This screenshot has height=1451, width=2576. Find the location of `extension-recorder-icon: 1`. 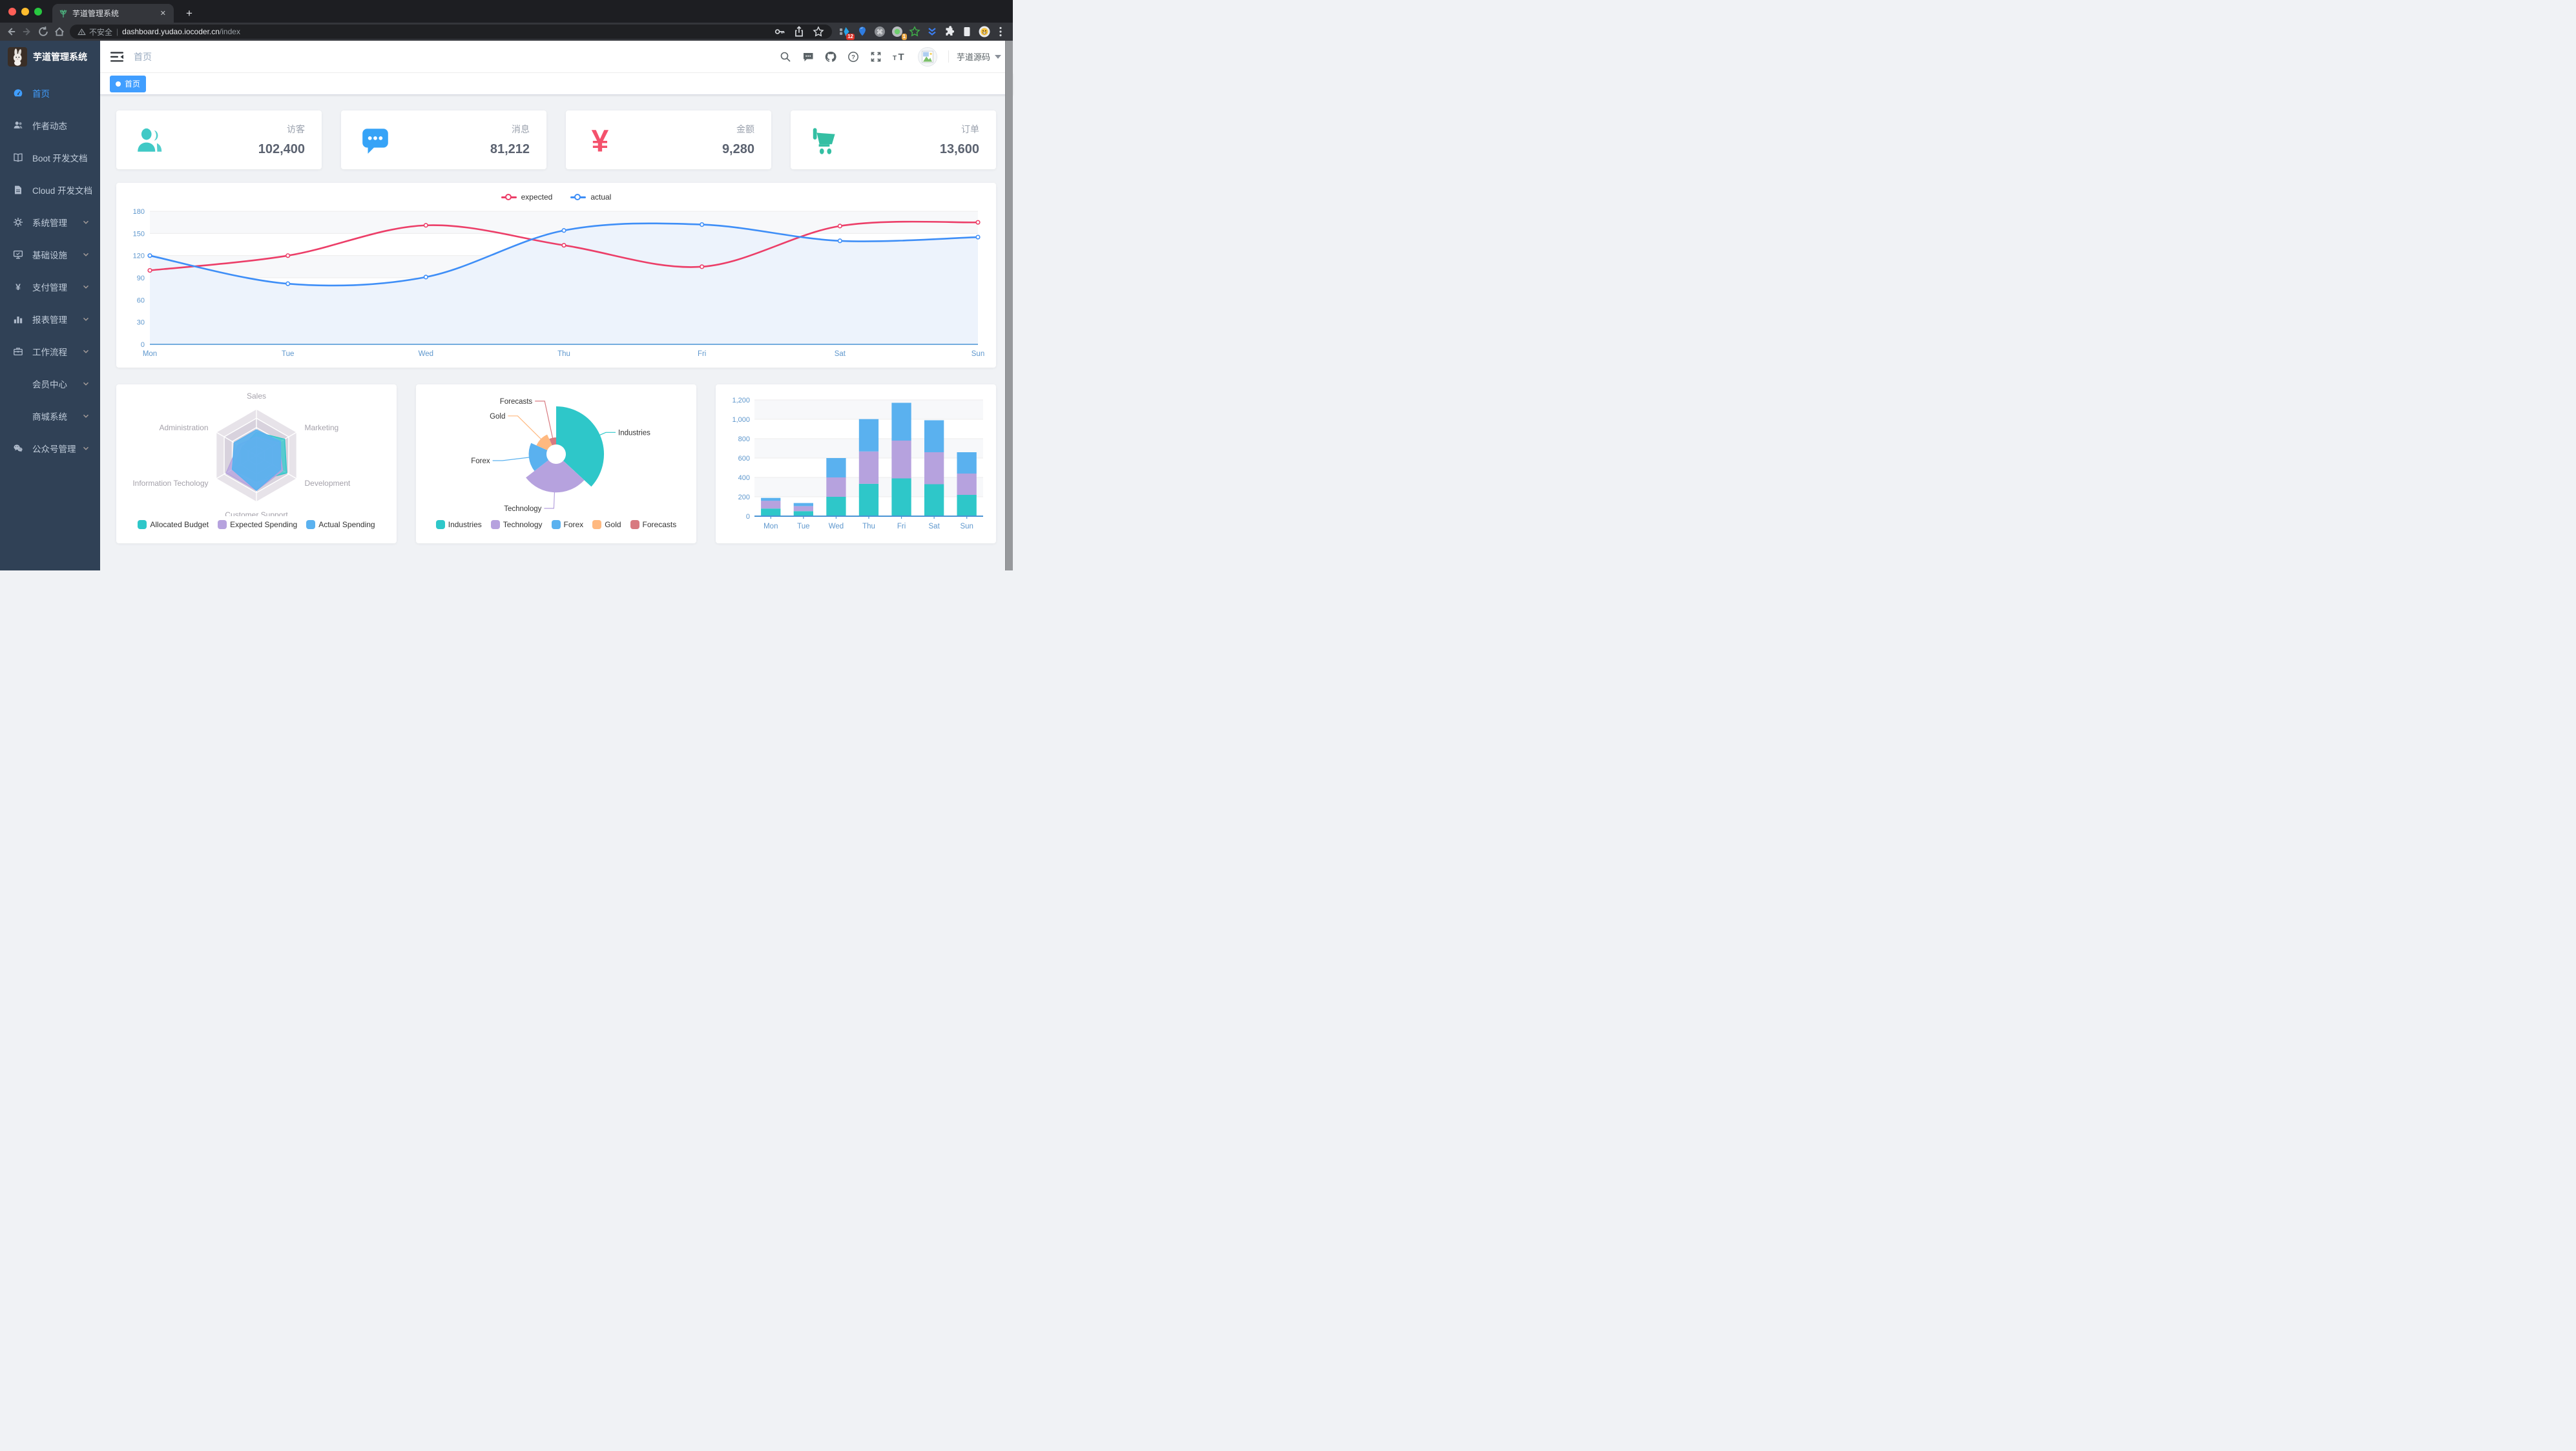

extension-recorder-icon: 1 is located at coordinates (899, 33).